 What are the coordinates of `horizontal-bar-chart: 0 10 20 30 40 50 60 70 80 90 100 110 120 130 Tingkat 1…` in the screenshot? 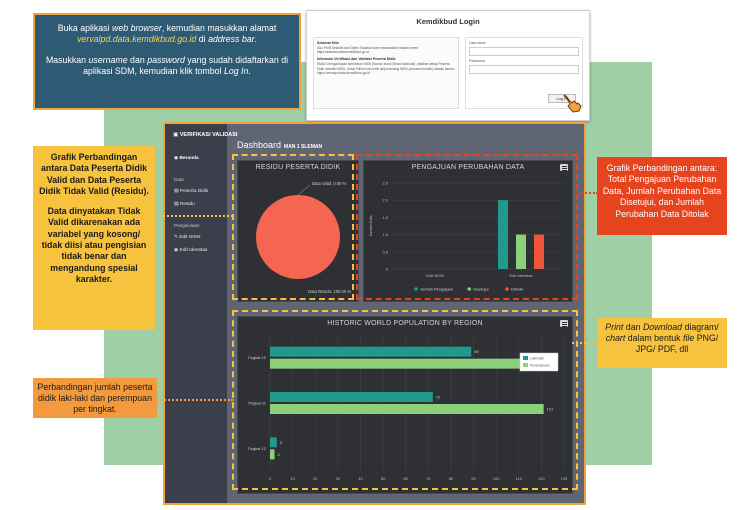 It's located at (407, 408).